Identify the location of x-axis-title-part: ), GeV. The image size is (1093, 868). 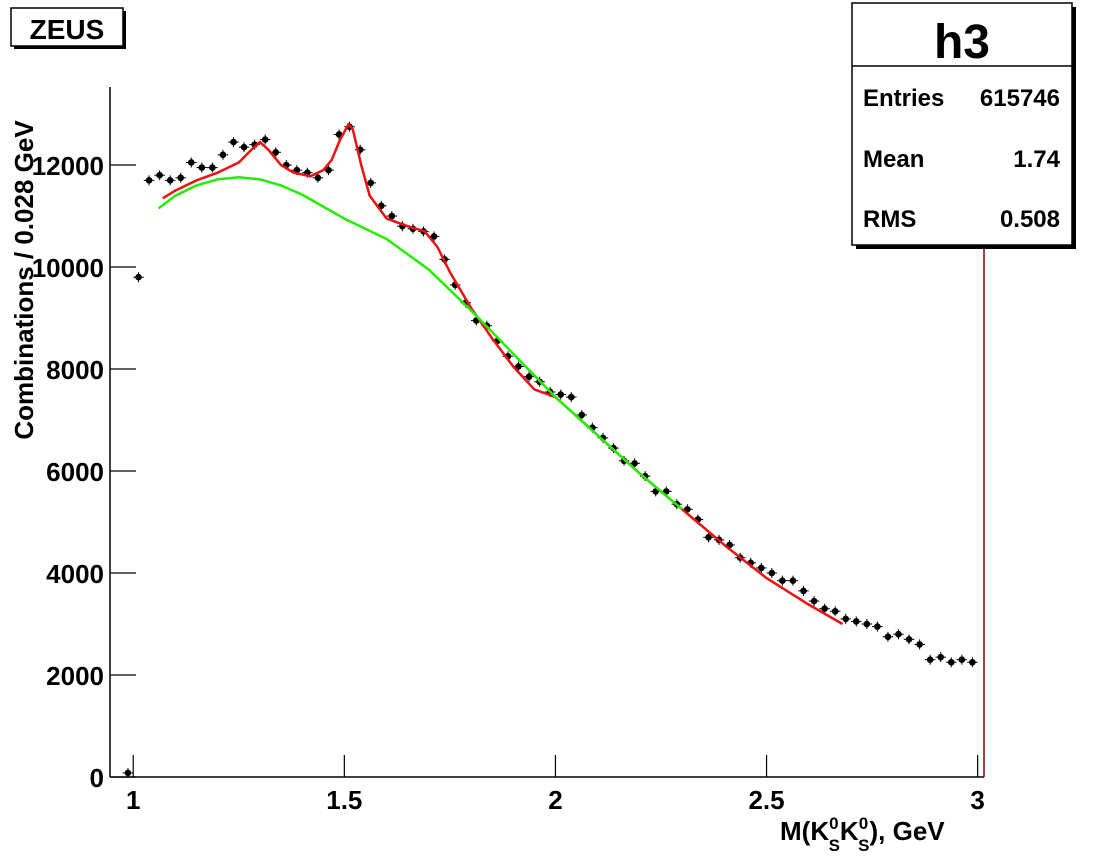
(908, 831).